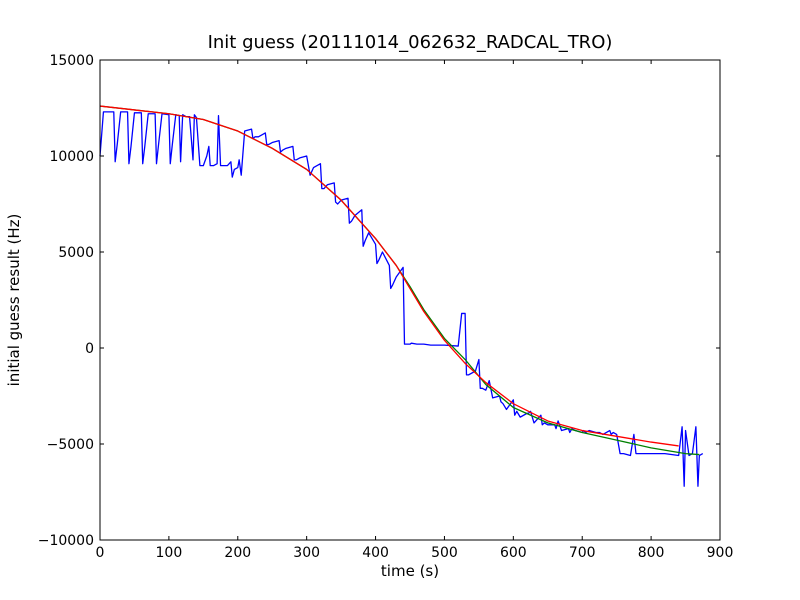 This screenshot has height=600, width=800. Describe the element at coordinates (582, 553) in the screenshot. I see `x-tick-label: 700` at that location.